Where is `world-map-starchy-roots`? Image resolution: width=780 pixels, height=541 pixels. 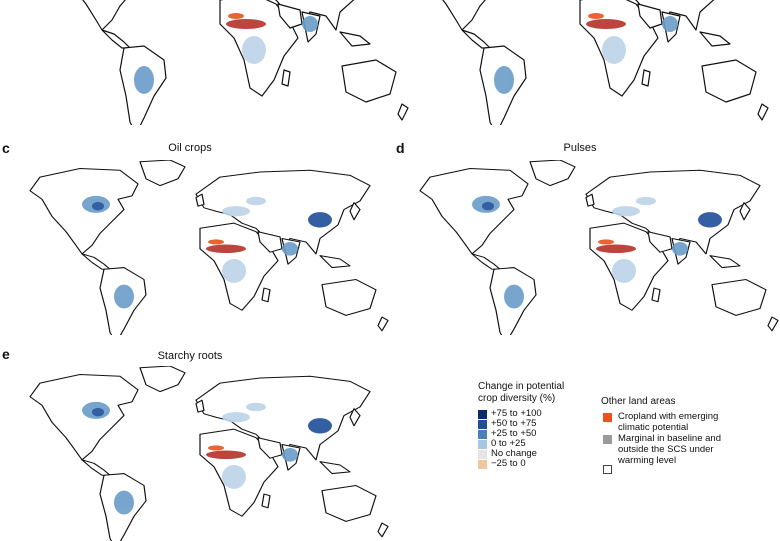
world-map-starchy-roots is located at coordinates (209, 453).